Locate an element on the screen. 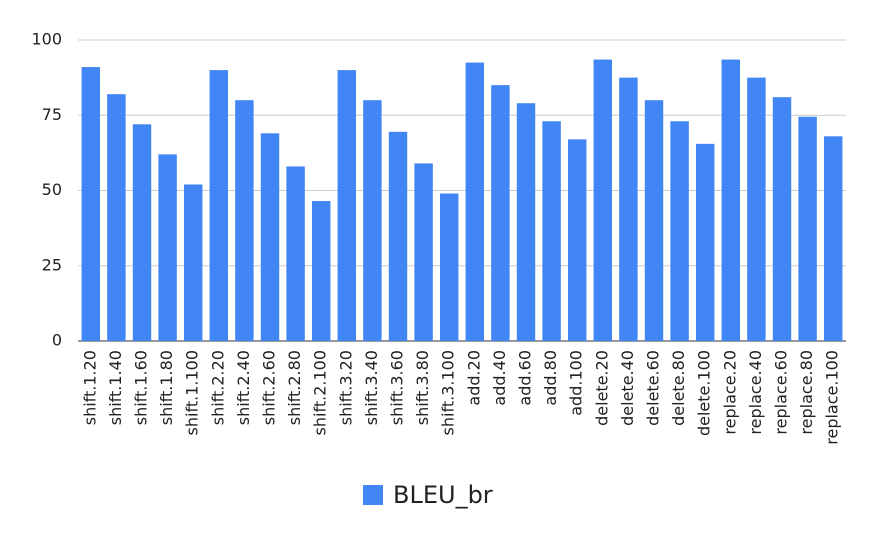 This screenshot has height=544, width=872. x-tick-label: replace.20 is located at coordinates (729, 392).